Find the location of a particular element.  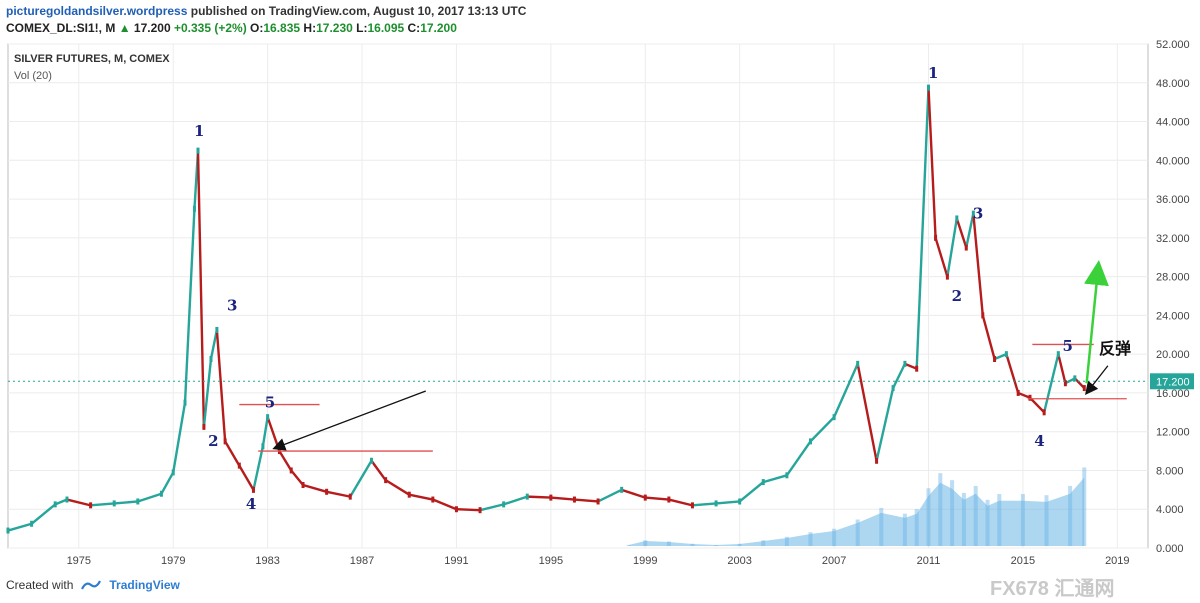

last-price-badge is located at coordinates (1172, 381).